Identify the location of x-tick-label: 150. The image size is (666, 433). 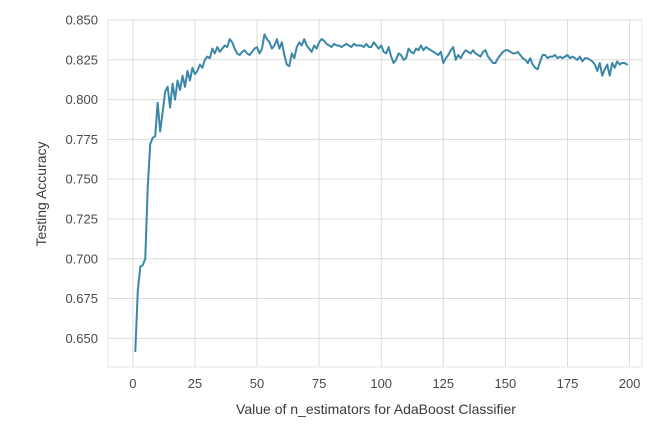
(506, 383).